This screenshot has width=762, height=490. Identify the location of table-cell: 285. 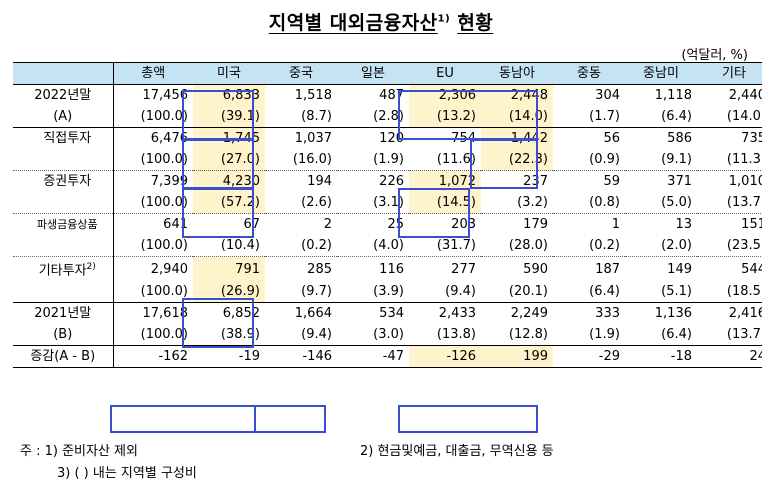
(301, 269).